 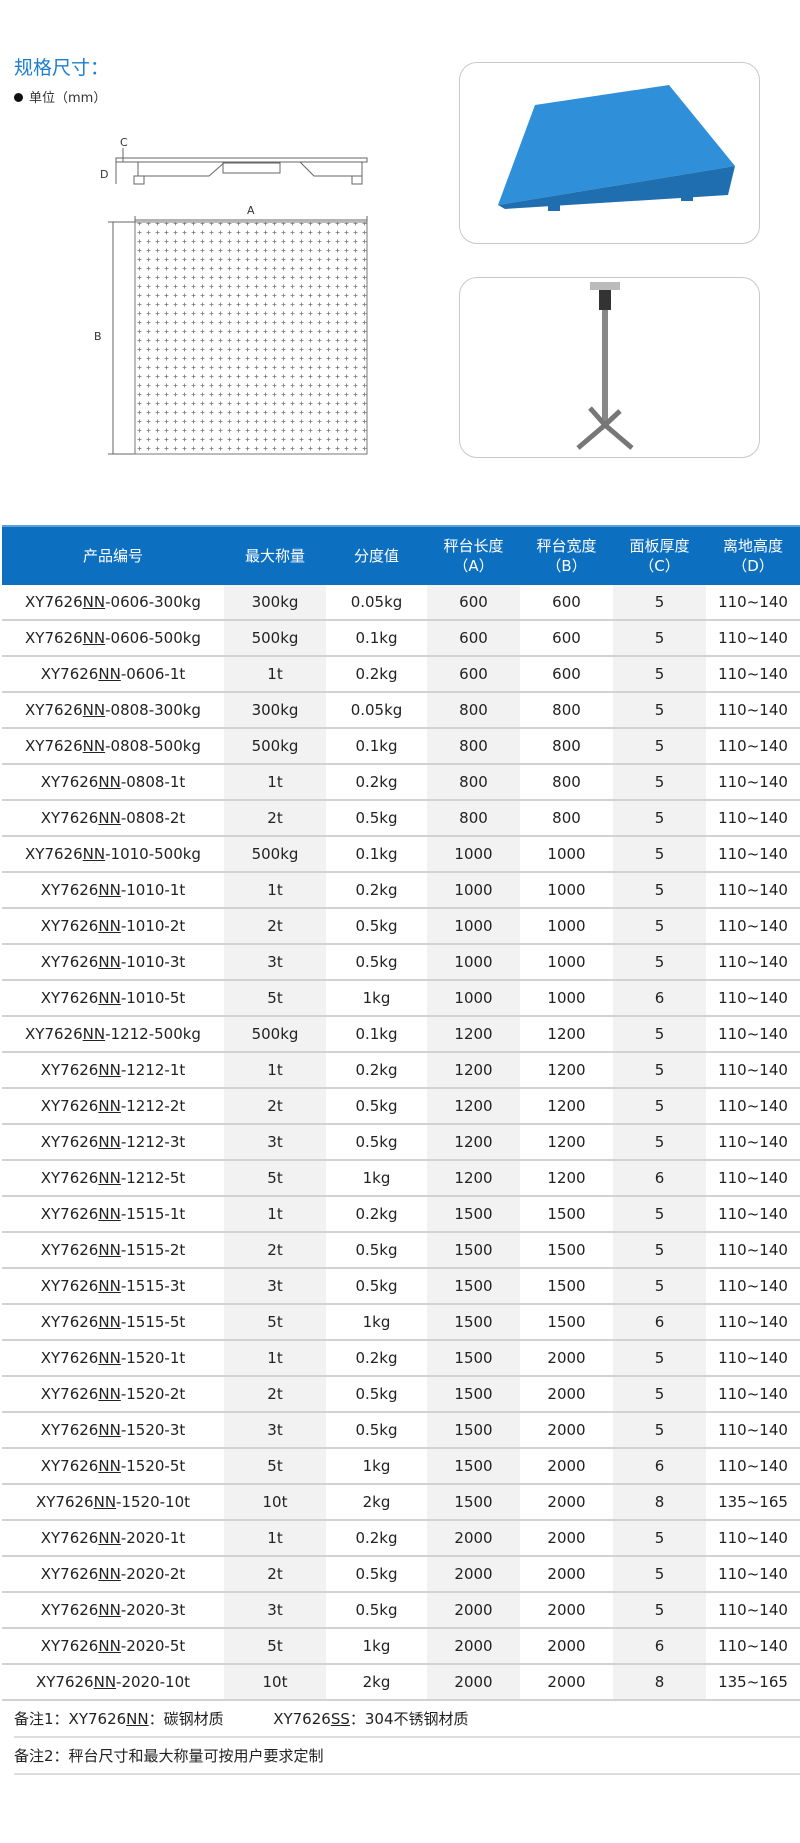 I want to click on model-suffix: 0606-300kg, so click(x=155, y=602).